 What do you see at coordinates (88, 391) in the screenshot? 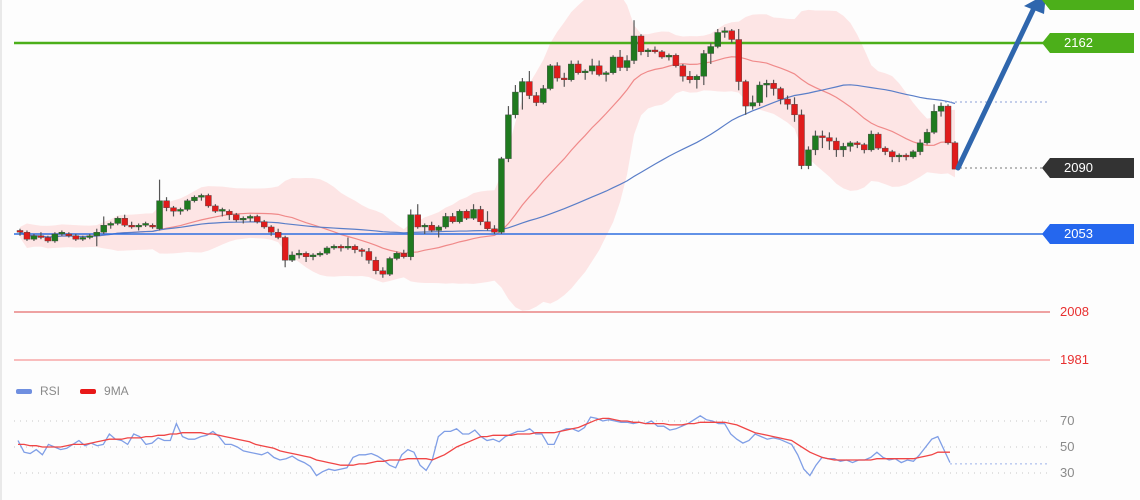
I see `9ma-swatch-icon` at bounding box center [88, 391].